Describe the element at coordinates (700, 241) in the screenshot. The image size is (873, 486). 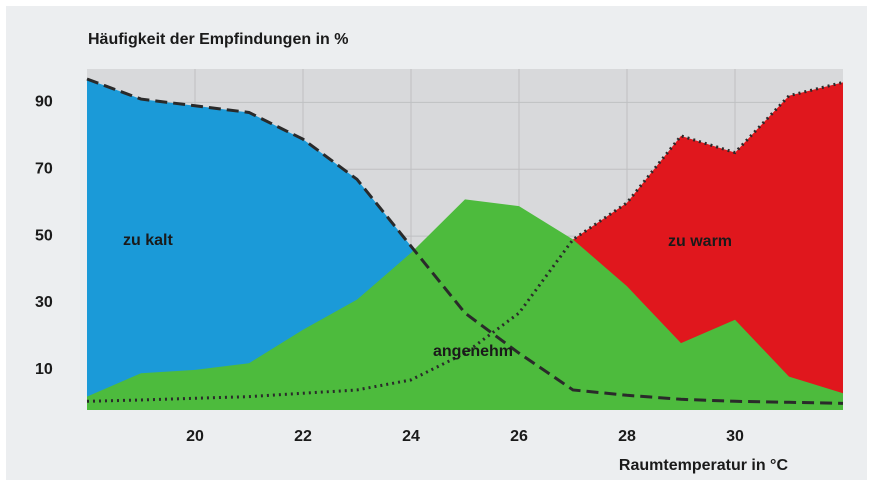
I see `series-label: zu warm` at that location.